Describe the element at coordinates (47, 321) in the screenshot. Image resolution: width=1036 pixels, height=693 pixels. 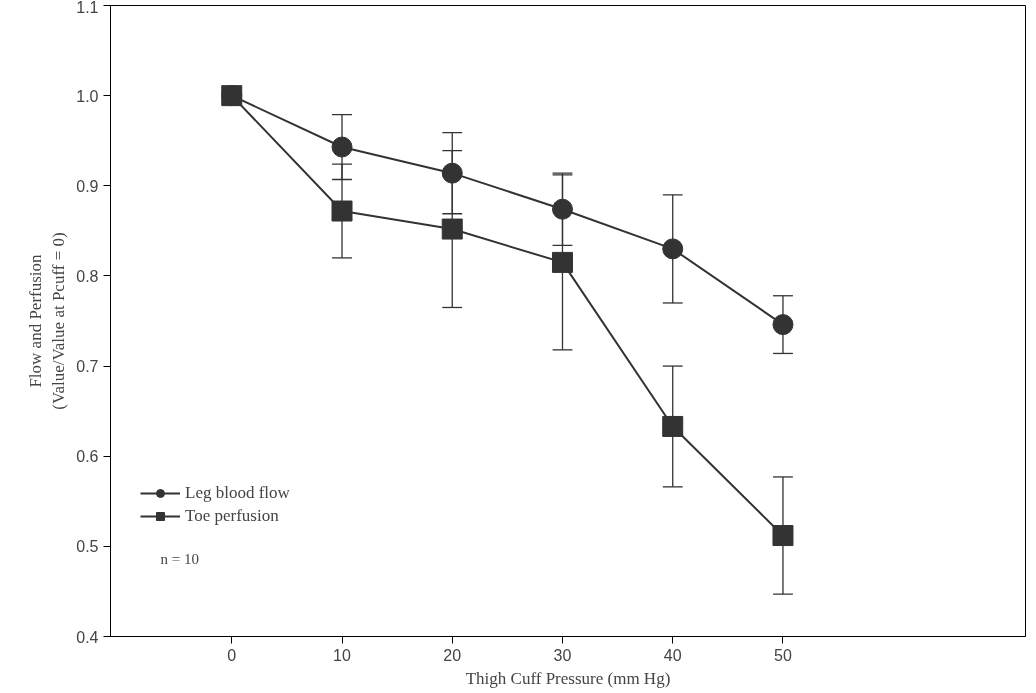
I see `y-axis-title: Flow and Perfusion (Value/Value at Pcuff = 0)` at that location.